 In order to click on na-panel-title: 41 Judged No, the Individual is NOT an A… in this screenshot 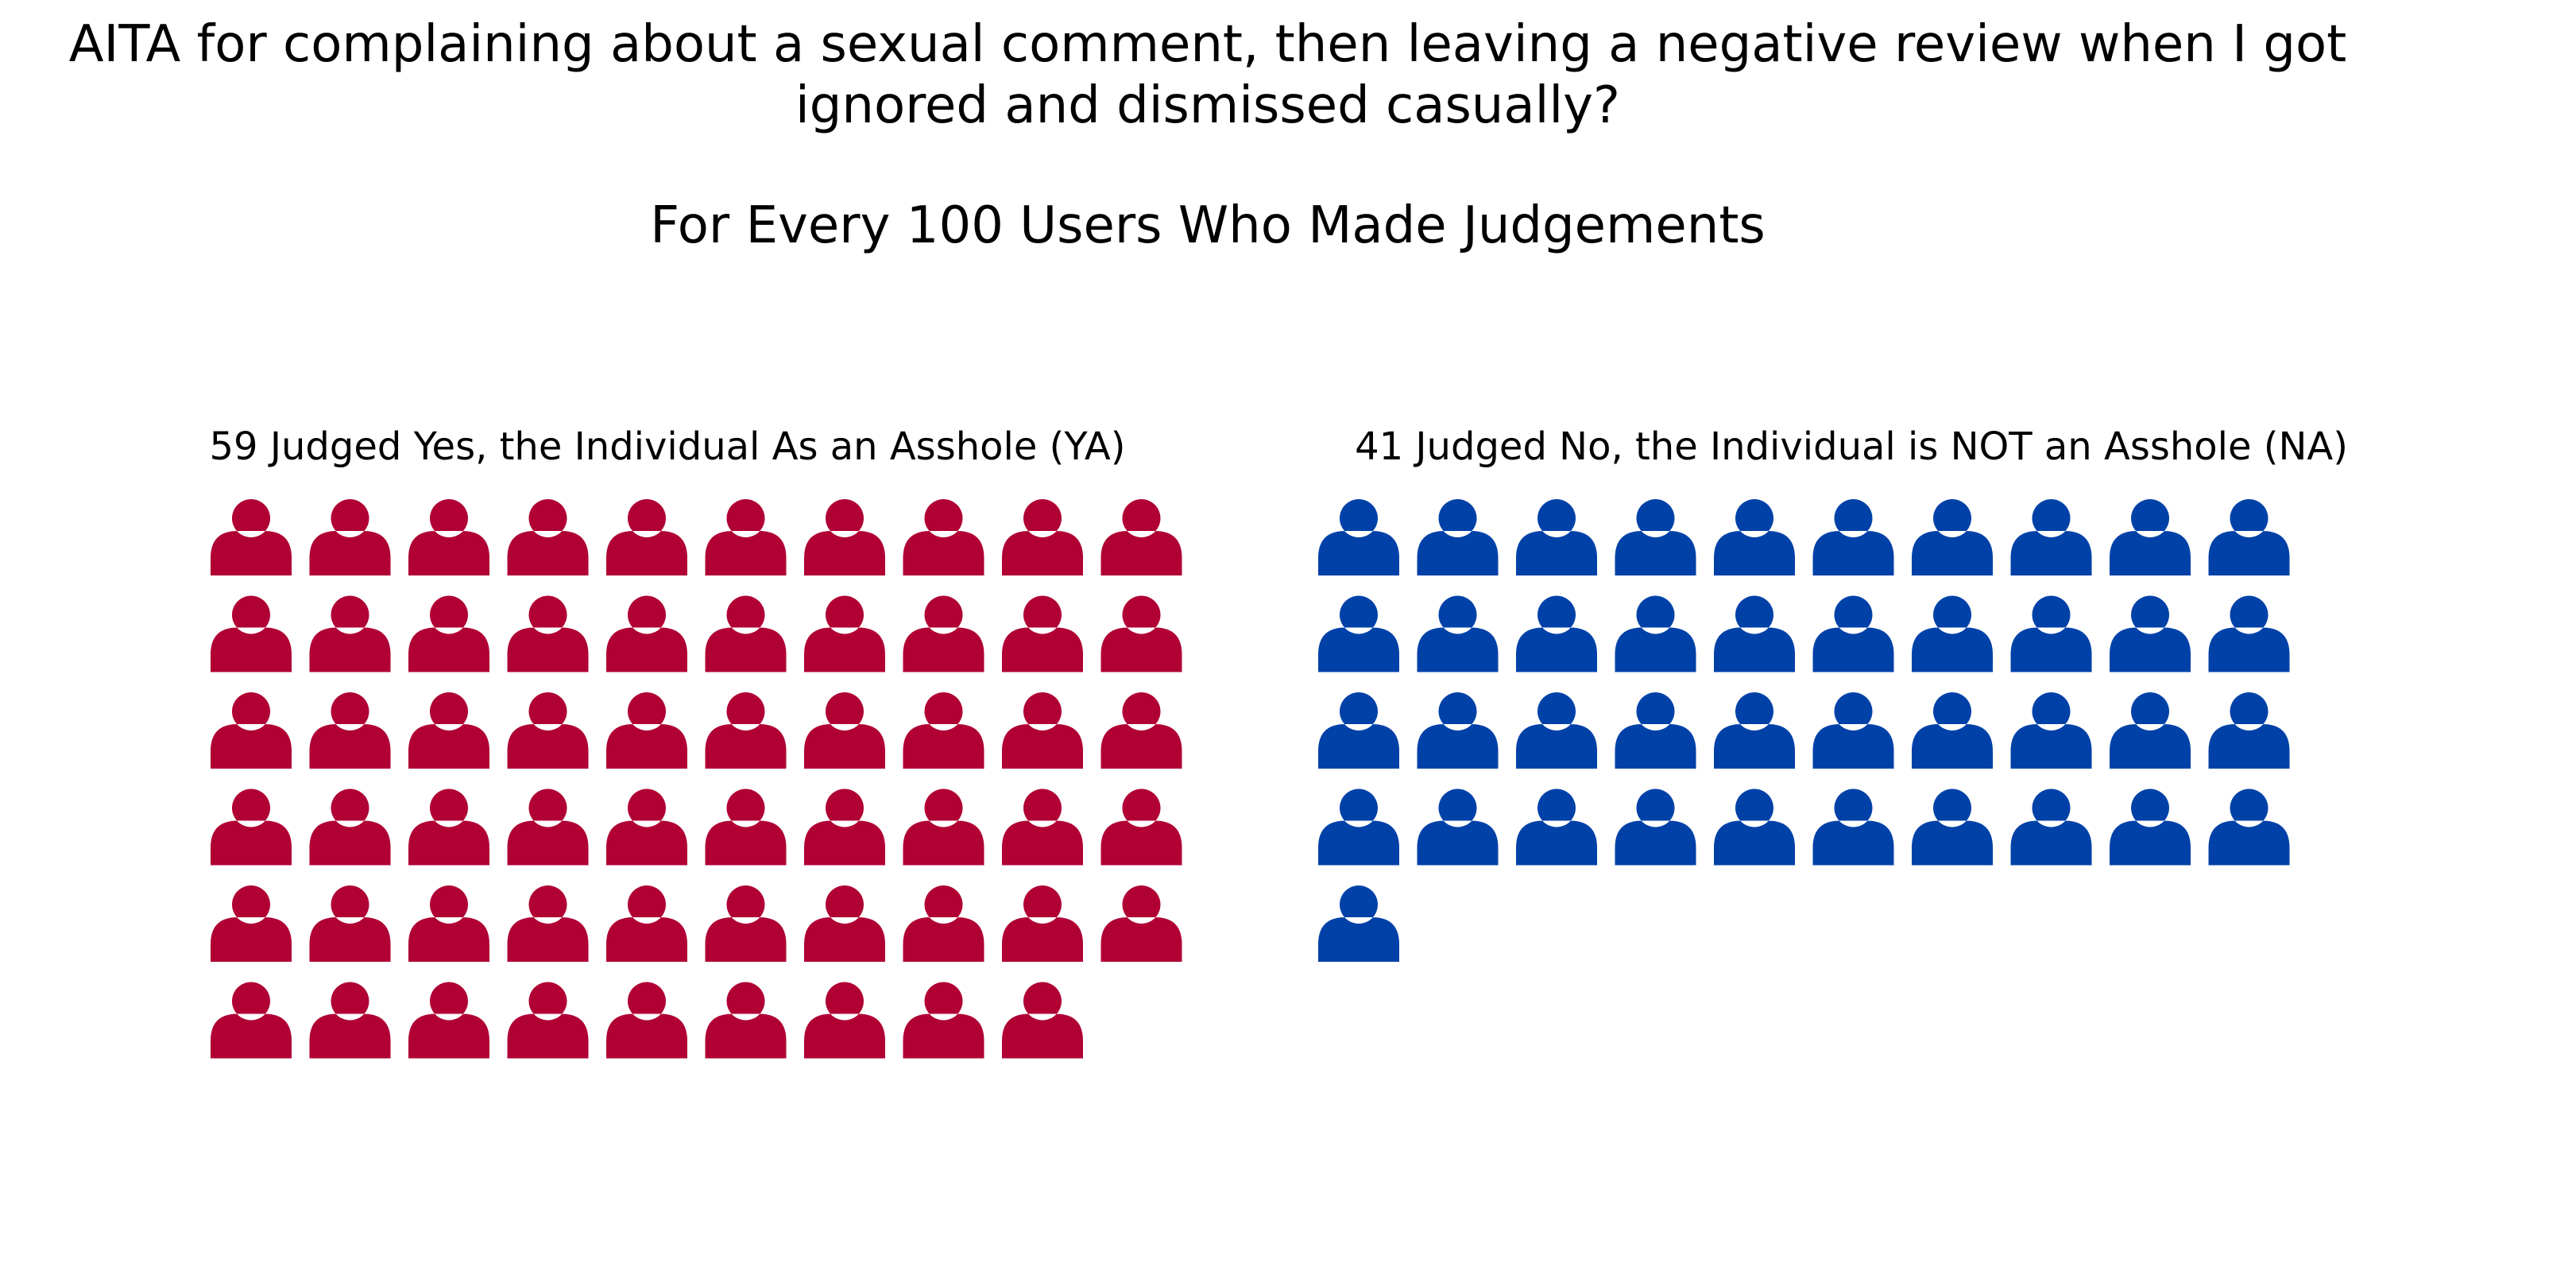, I will do `click(1851, 446)`.